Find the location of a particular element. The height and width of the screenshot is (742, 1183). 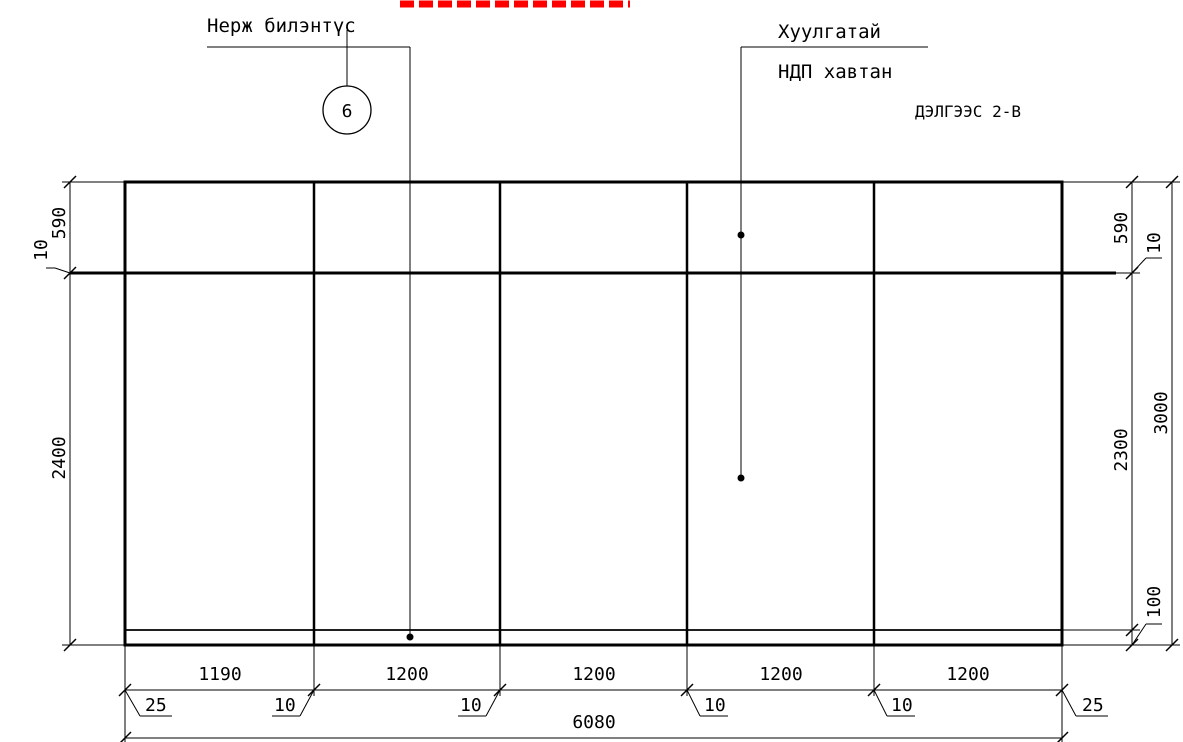

detail-bubble is located at coordinates (347, 110).